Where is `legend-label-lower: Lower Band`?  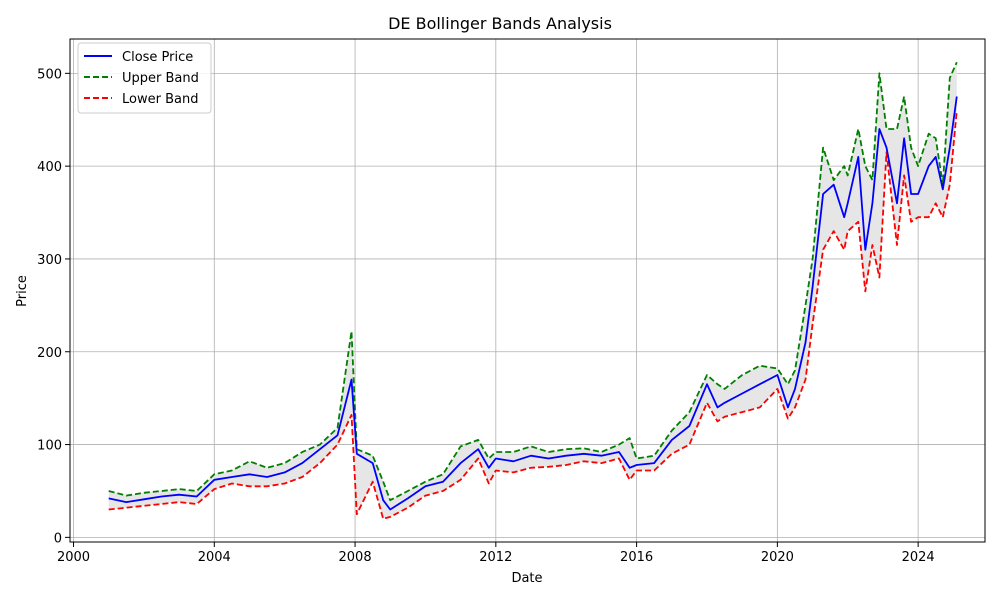
legend-label-lower: Lower Band is located at coordinates (160, 99).